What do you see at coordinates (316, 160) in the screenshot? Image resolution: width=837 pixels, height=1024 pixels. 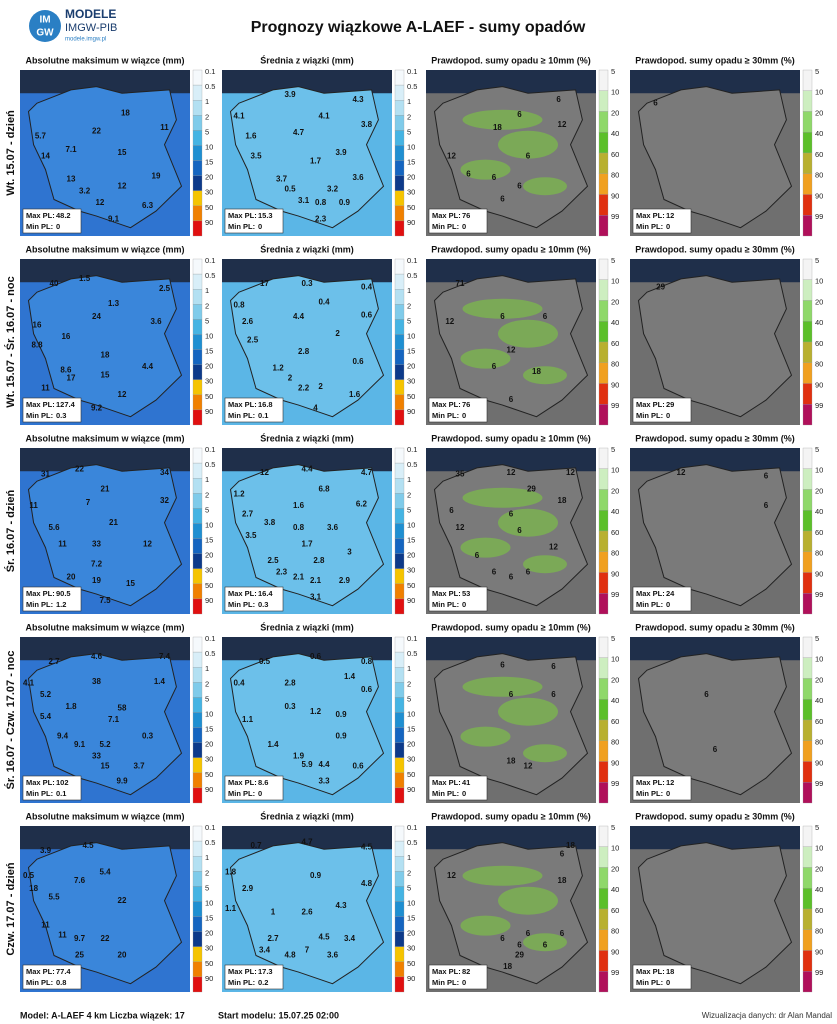 I see `map-value: 1.7` at bounding box center [316, 160].